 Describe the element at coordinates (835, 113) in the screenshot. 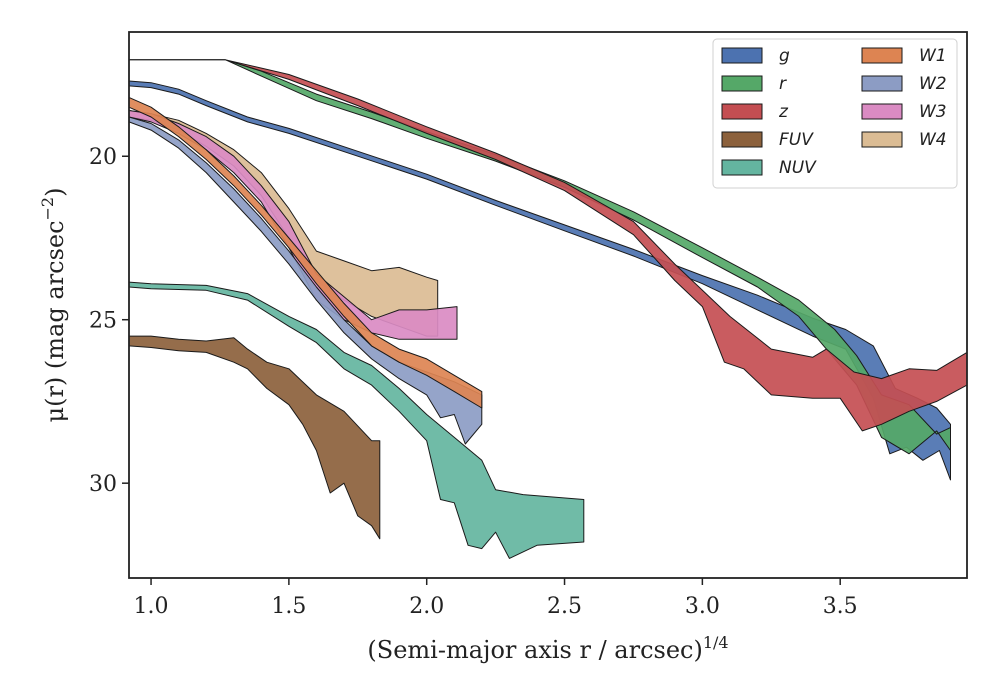

I see `legend: grz FUV NUV W1 W2 W3 W4` at that location.